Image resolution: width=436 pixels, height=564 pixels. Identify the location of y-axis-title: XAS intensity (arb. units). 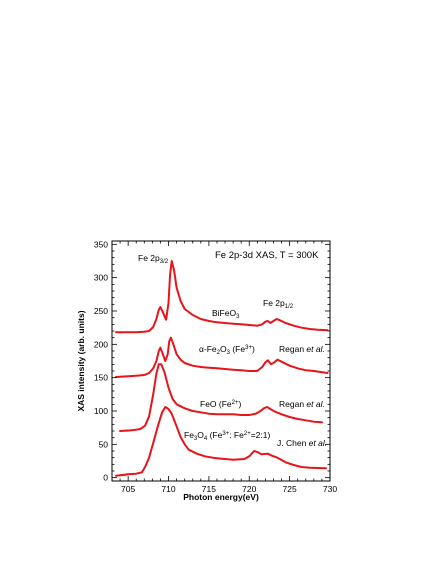
(81, 360).